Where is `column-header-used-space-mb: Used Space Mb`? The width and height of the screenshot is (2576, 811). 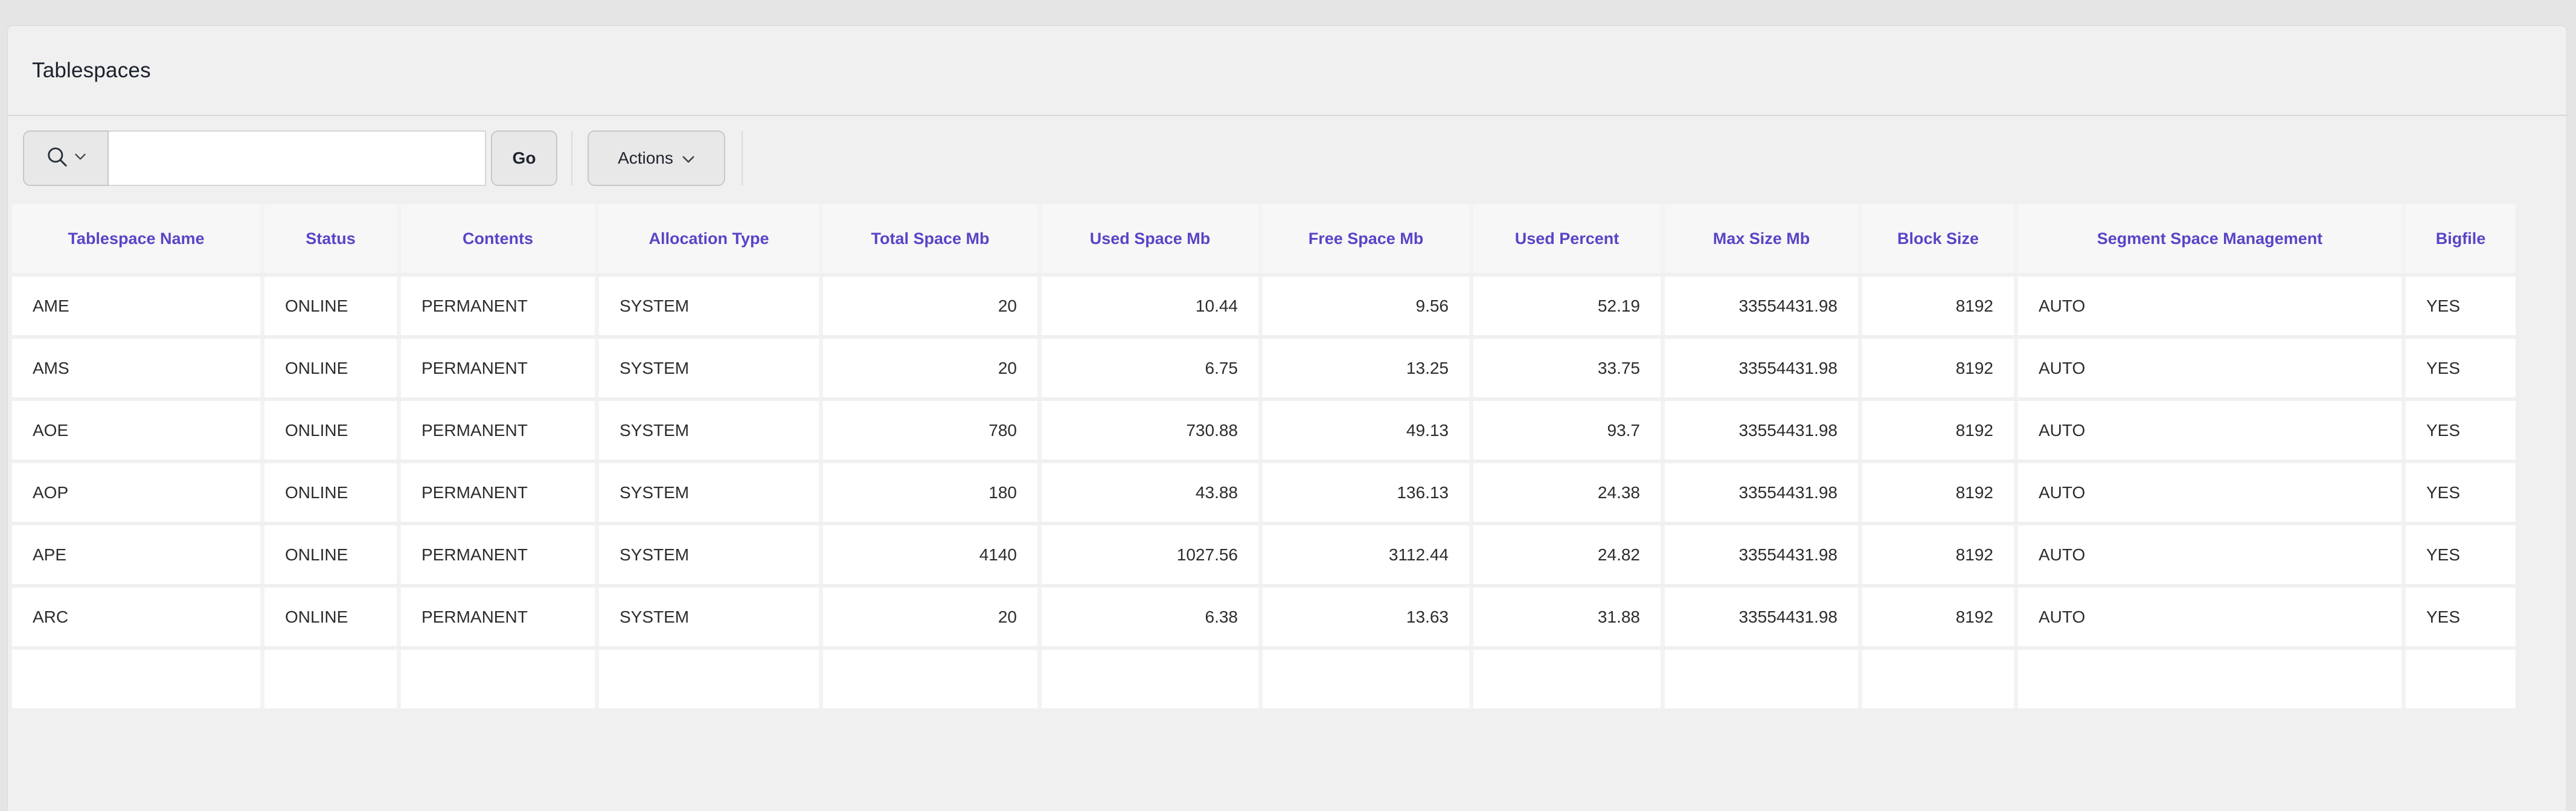 column-header-used-space-mb: Used Space Mb is located at coordinates (1152, 238).